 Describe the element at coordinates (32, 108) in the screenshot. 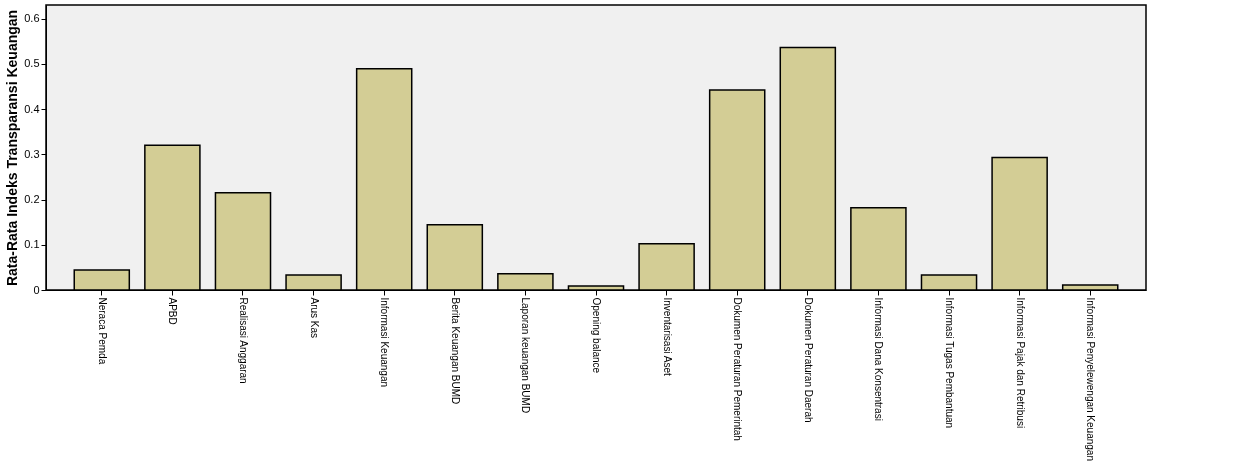

I see `y-tick-label: 0.4` at that location.